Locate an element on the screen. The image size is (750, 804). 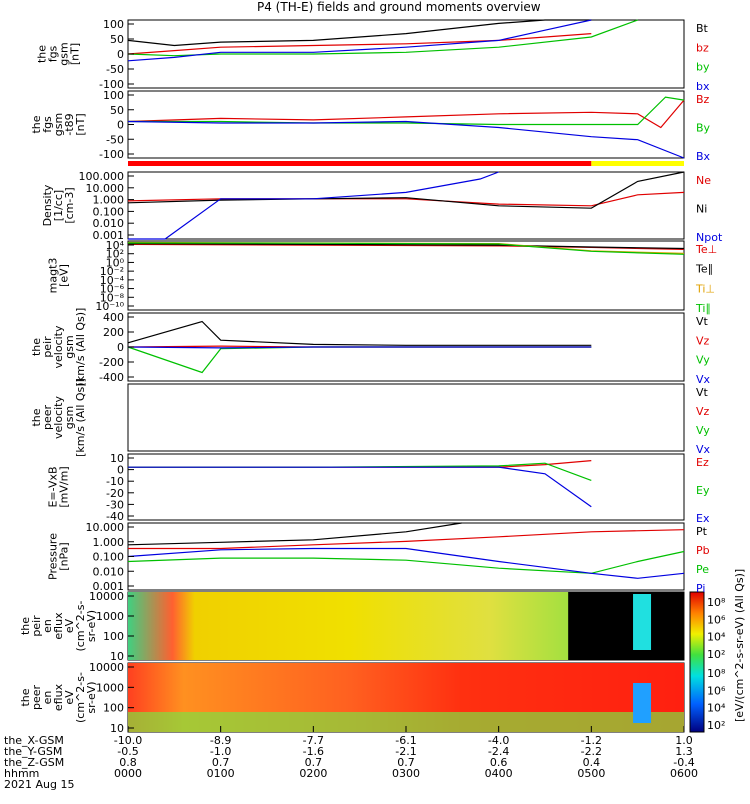
xtick-label: -0.4 is located at coordinates (683, 762).